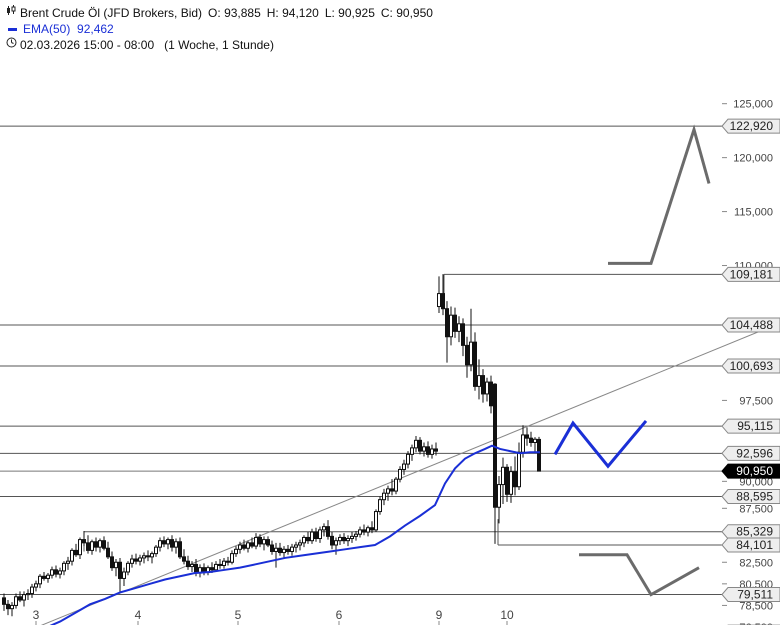 This screenshot has height=625, width=780. I want to click on level-tag-label: 104,488, so click(752, 325).